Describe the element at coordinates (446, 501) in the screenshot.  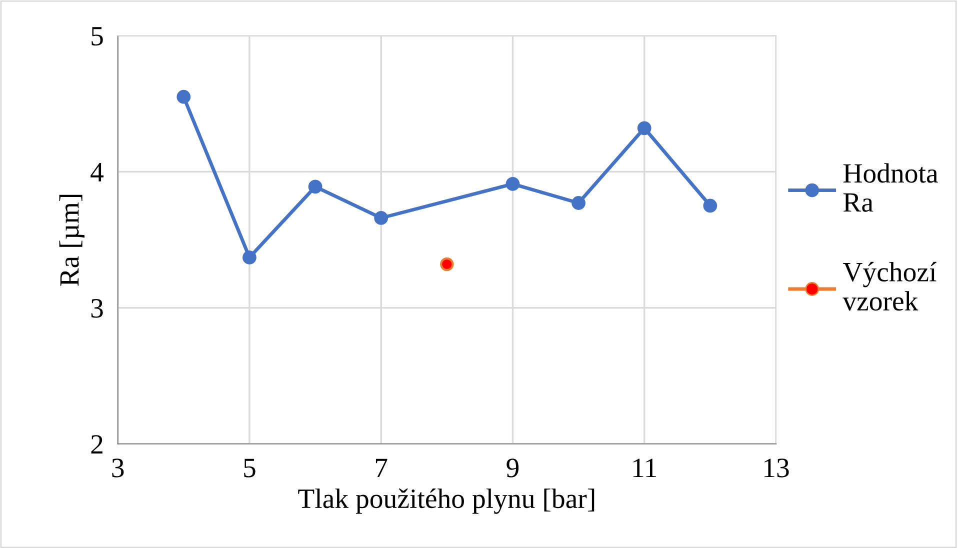
I see `x-axis-title: Tlak použitého plynu [bar]` at that location.